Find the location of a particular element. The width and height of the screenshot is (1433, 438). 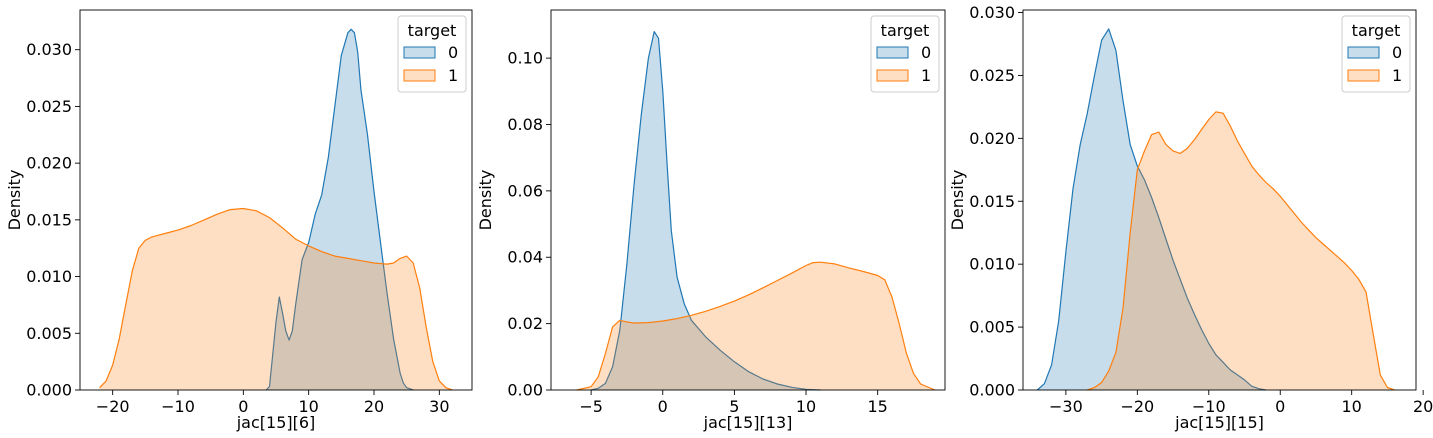

x-axis-label: jac[15][6] is located at coordinates (276, 422).